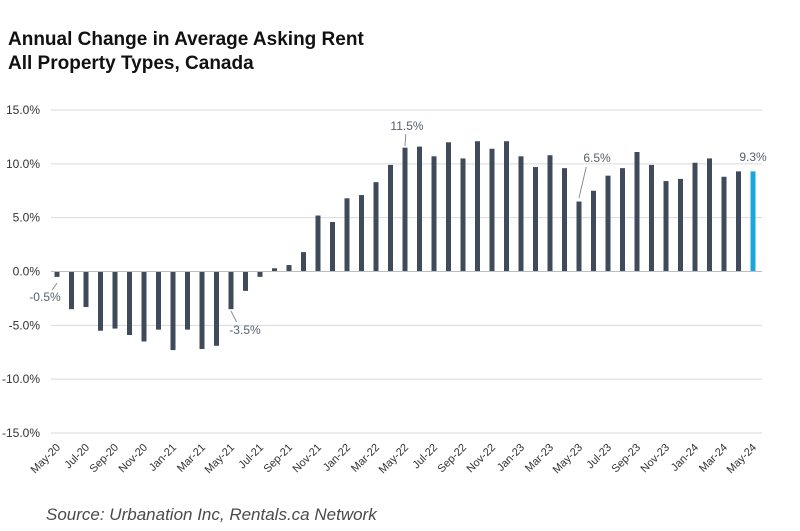 This screenshot has height=531, width=800. I want to click on x-tick-label: Nov-22, so click(482, 459).